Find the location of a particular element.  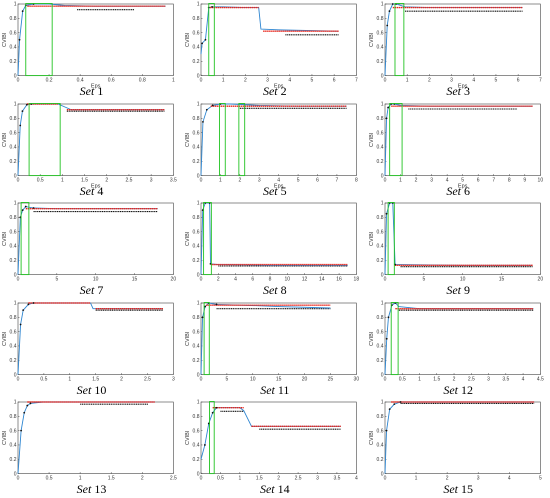

chart-caption: Set 4 is located at coordinates (91, 191).